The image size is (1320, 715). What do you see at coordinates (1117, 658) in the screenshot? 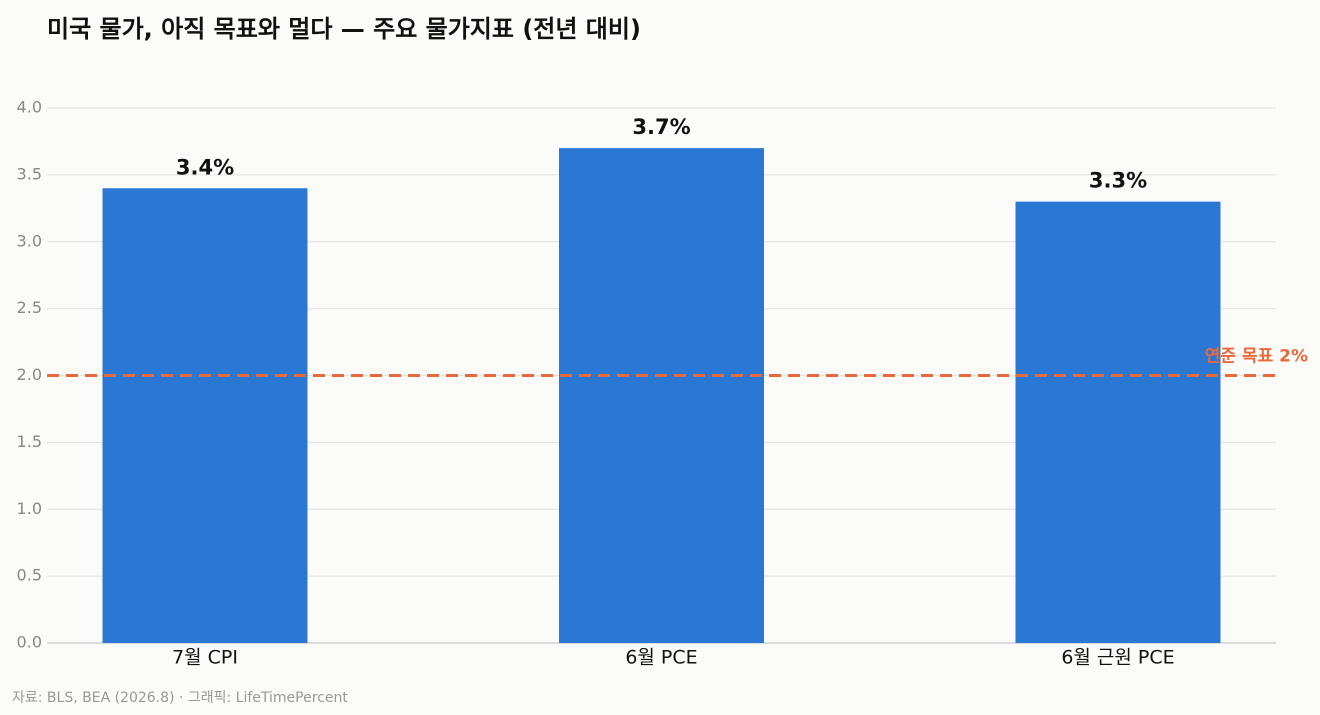
I see `x-tick-label: 6월 근원 PCE` at bounding box center [1117, 658].